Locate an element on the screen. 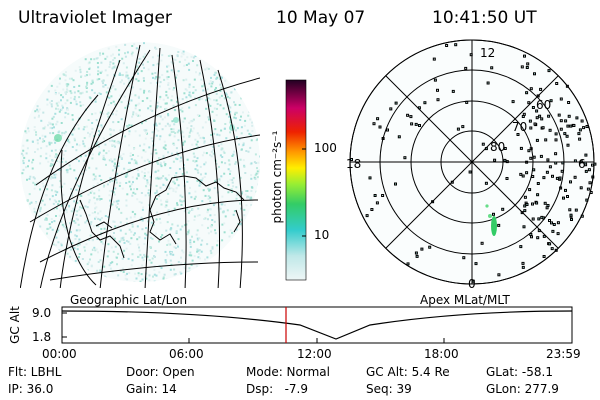 Image resolution: width=600 pixels, height=400 pixels. polar-lat-70: 70 is located at coordinates (520, 127).